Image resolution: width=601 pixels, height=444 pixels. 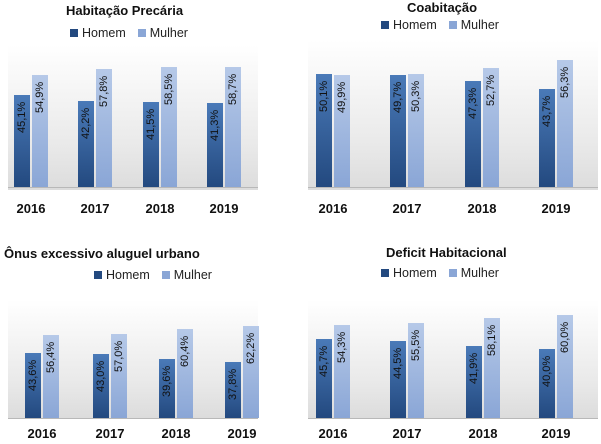 What do you see at coordinates (215, 125) in the screenshot?
I see `data-label: 41,3%` at bounding box center [215, 125].